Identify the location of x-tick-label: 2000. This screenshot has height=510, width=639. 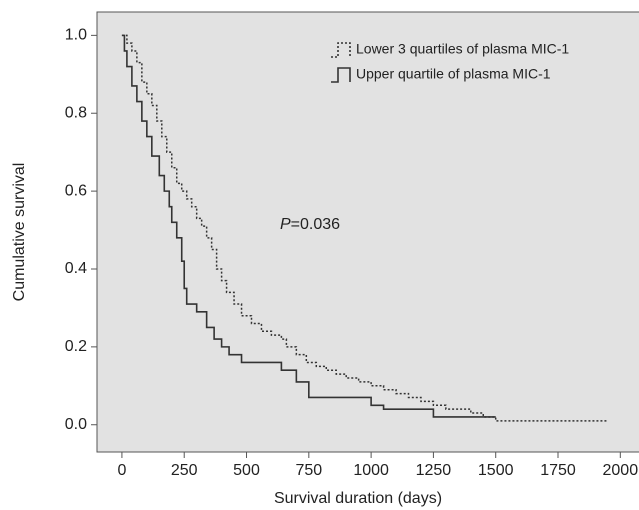
(621, 470).